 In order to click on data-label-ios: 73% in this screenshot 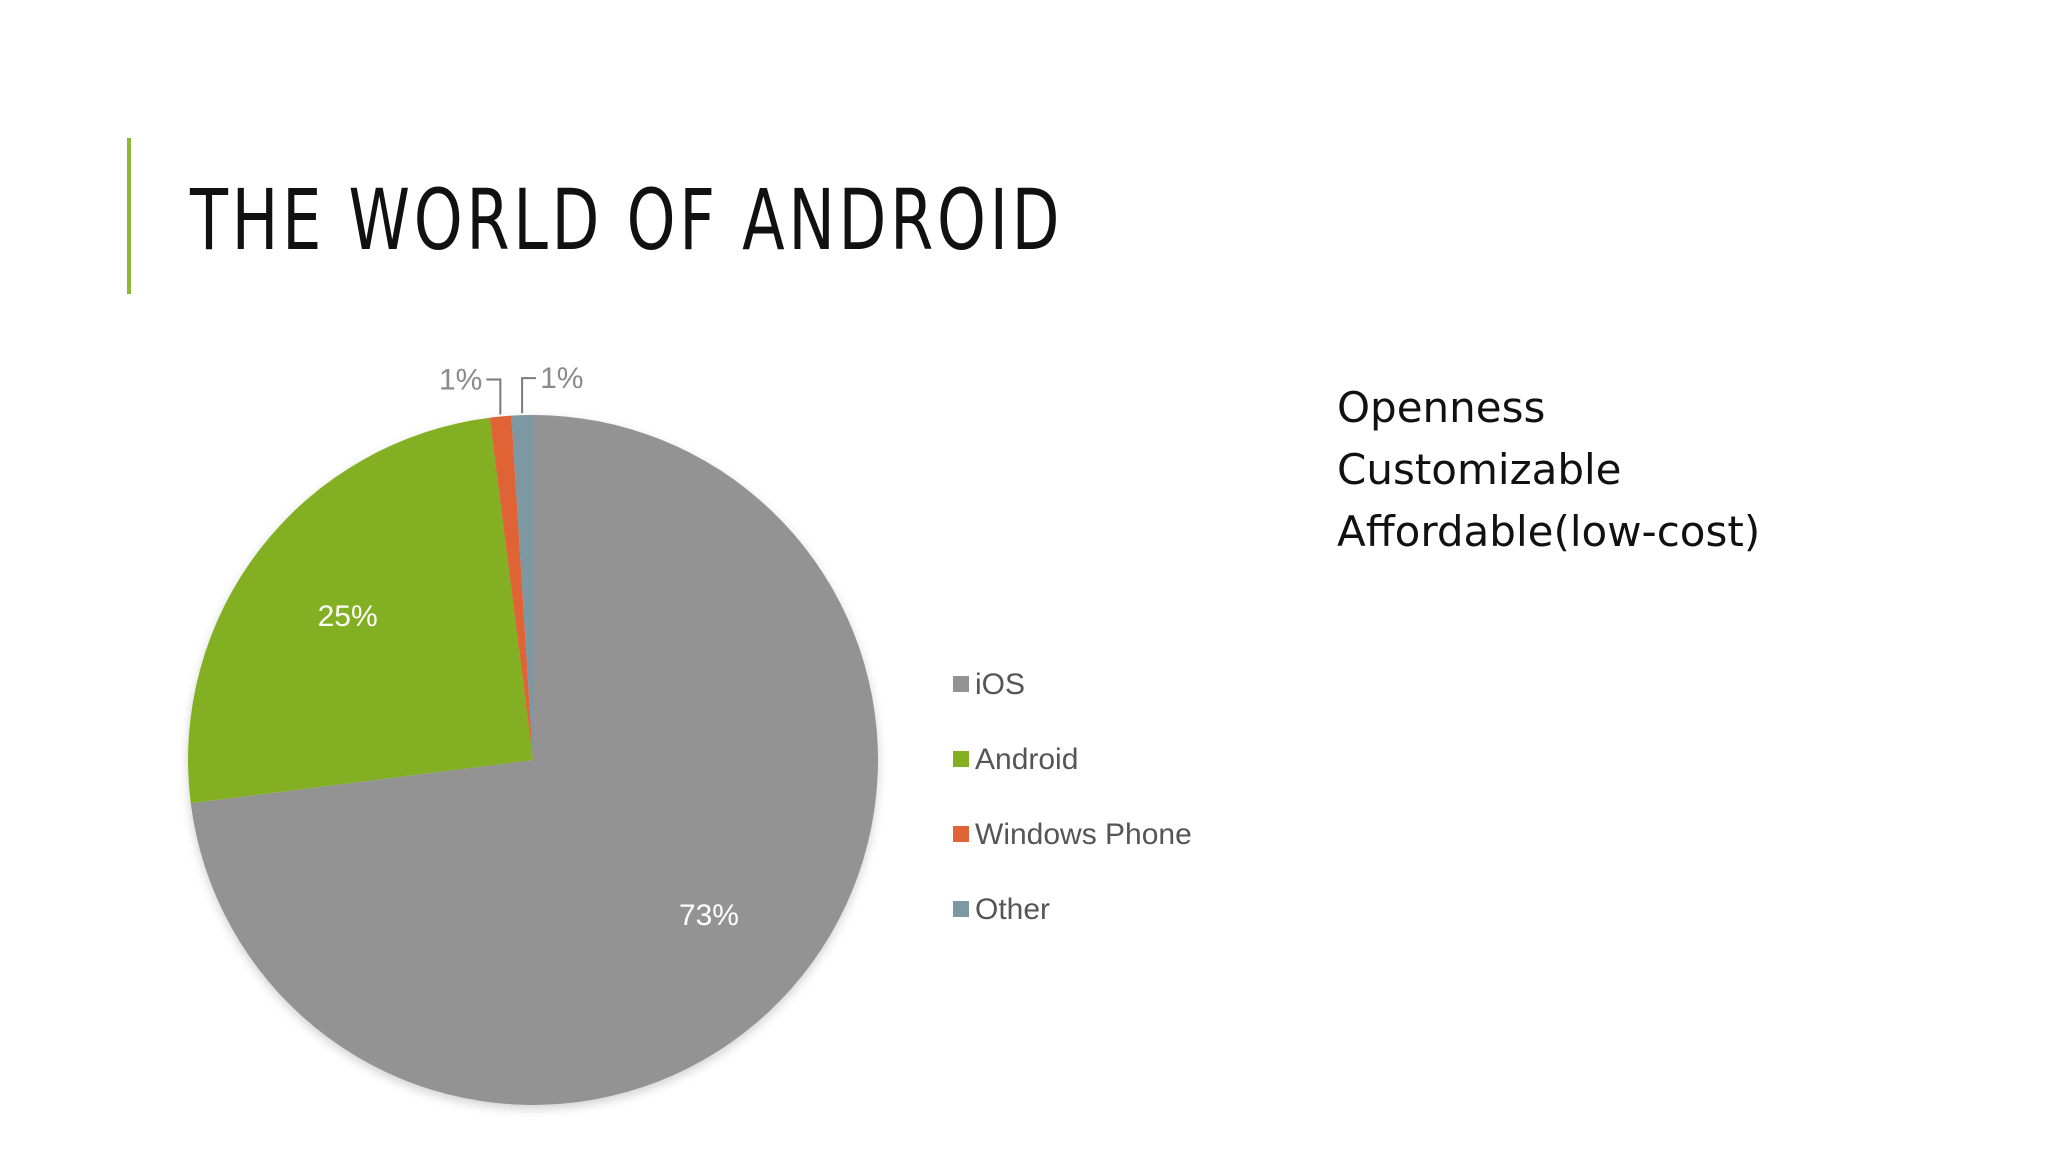, I will do `click(709, 915)`.